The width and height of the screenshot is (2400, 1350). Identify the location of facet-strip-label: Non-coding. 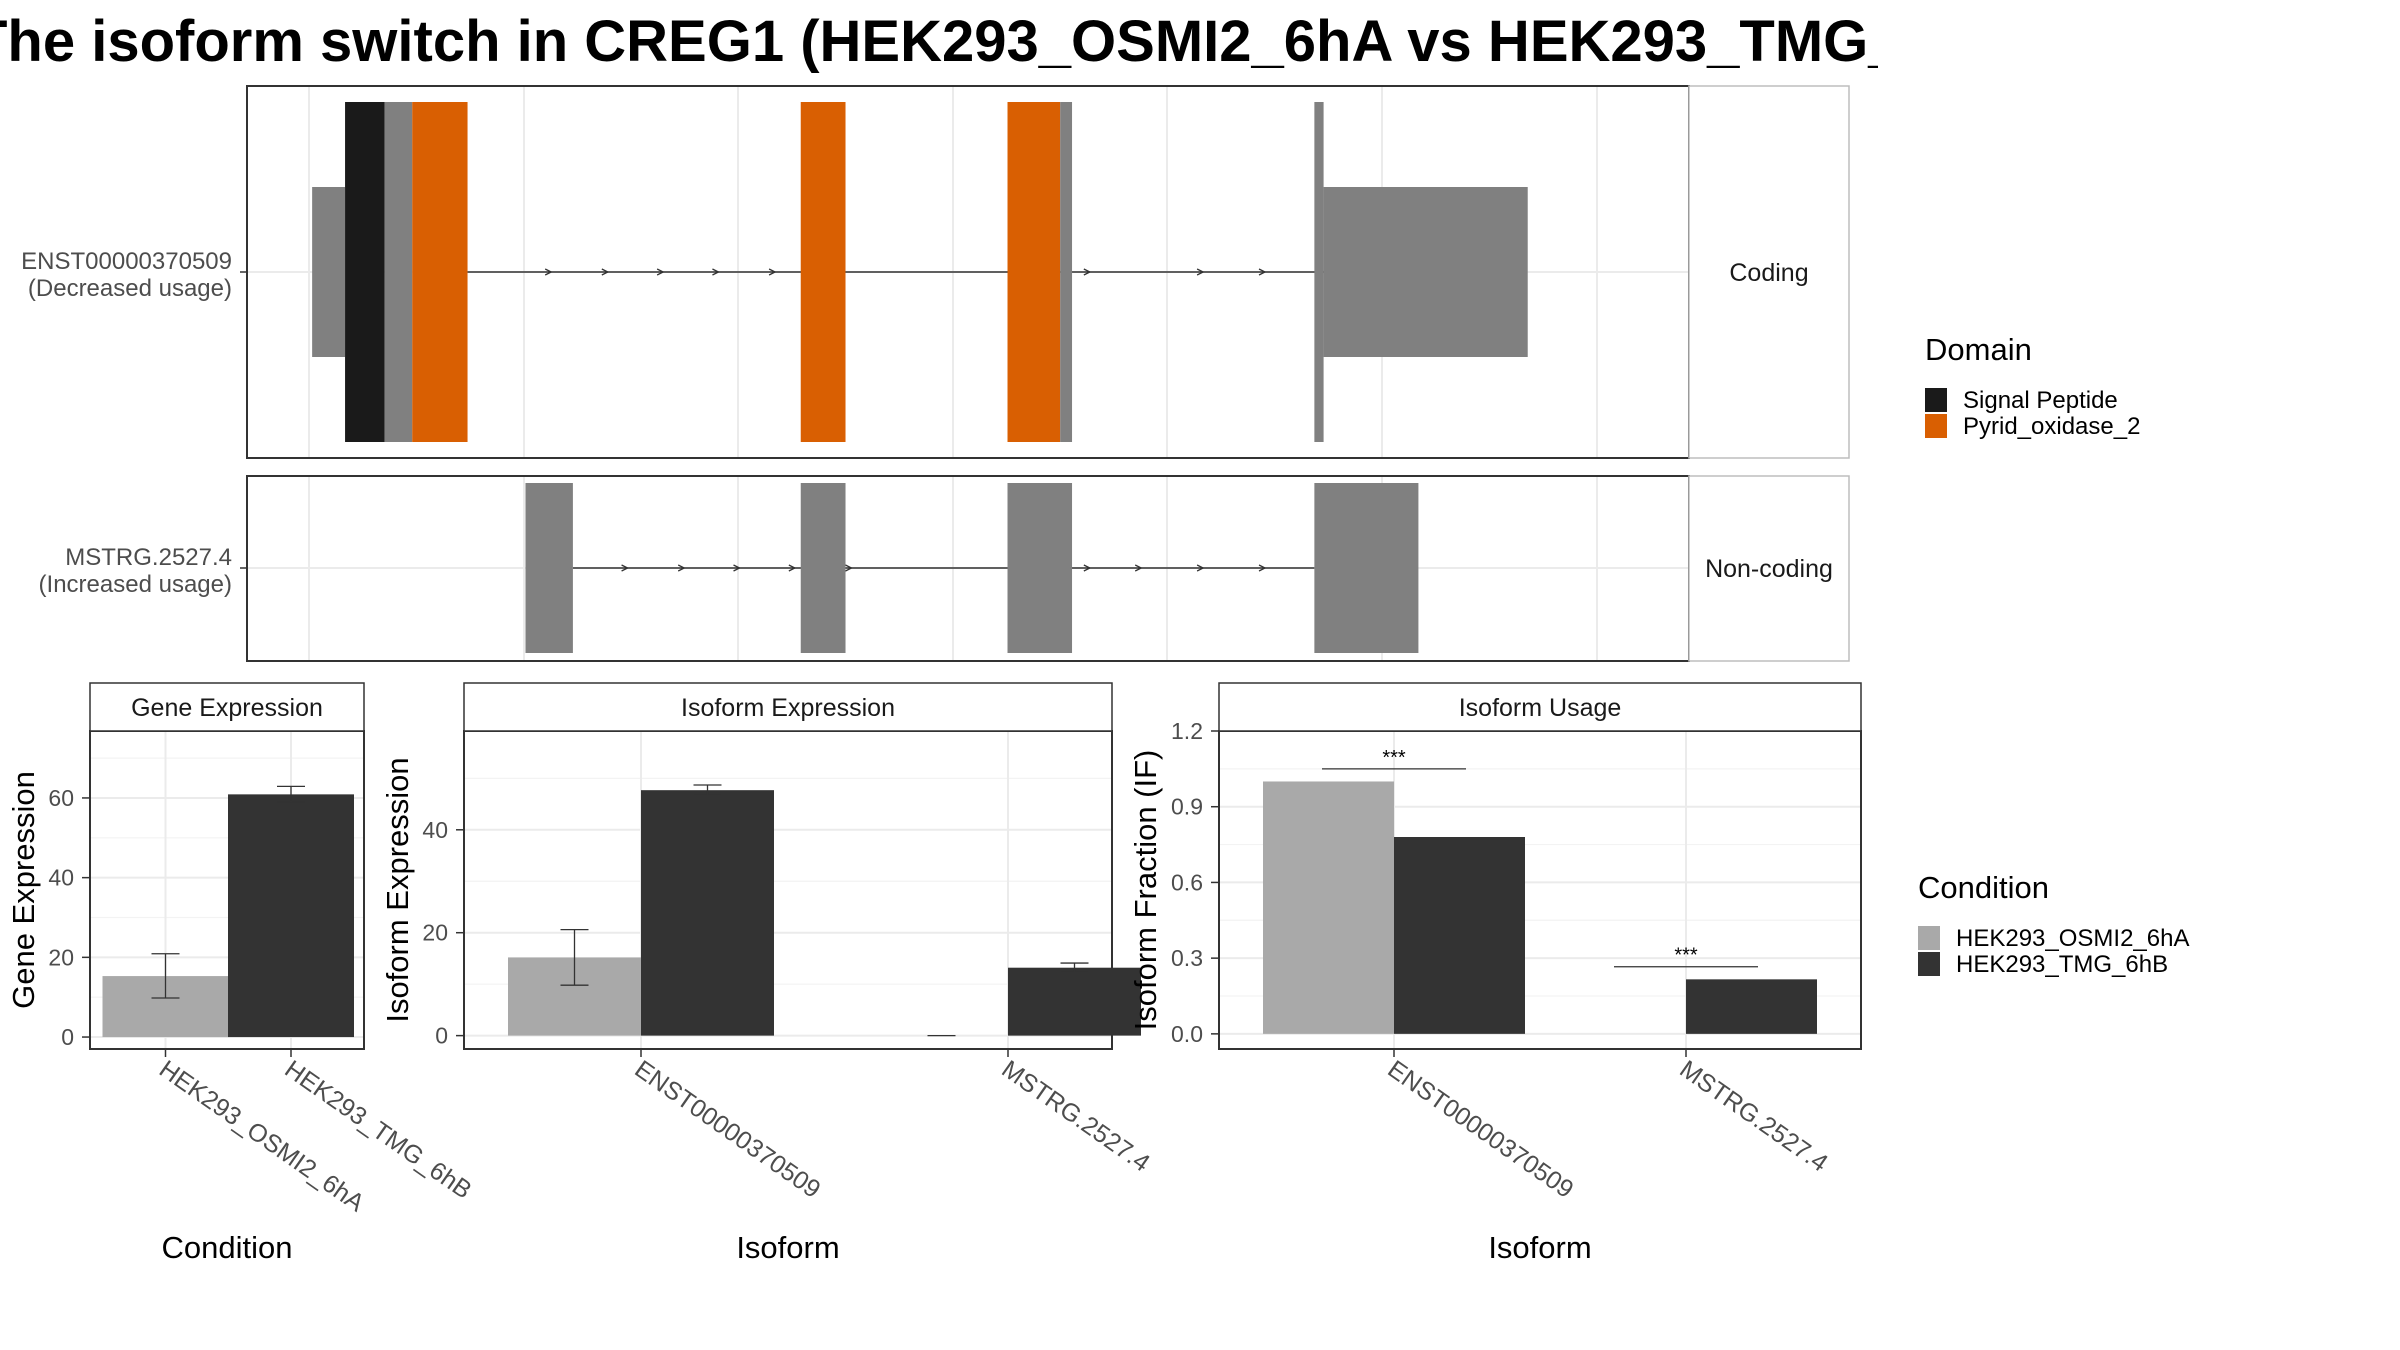
(1769, 569).